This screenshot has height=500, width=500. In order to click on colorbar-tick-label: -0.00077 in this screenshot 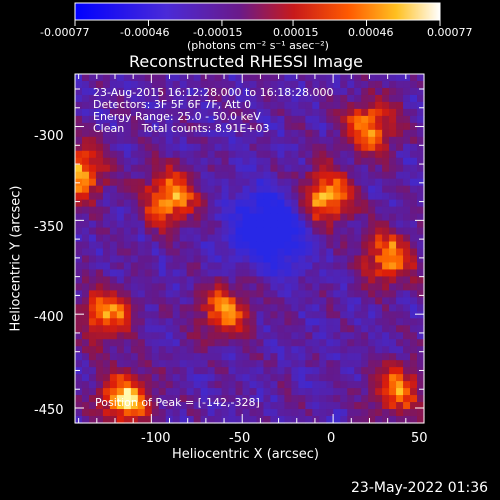, I will do `click(65, 32)`.